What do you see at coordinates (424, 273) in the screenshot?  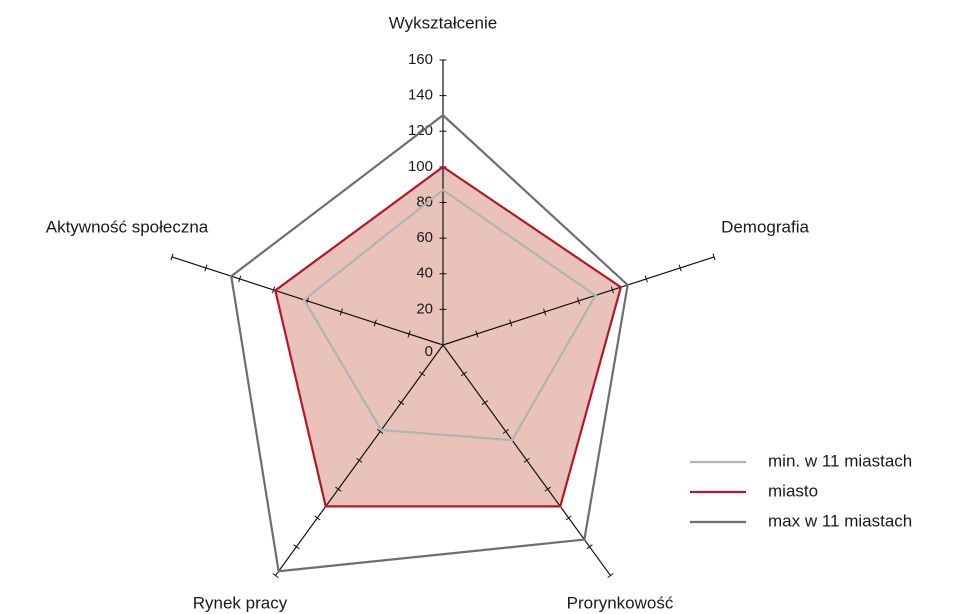 I see `r-tick-label: 40` at bounding box center [424, 273].